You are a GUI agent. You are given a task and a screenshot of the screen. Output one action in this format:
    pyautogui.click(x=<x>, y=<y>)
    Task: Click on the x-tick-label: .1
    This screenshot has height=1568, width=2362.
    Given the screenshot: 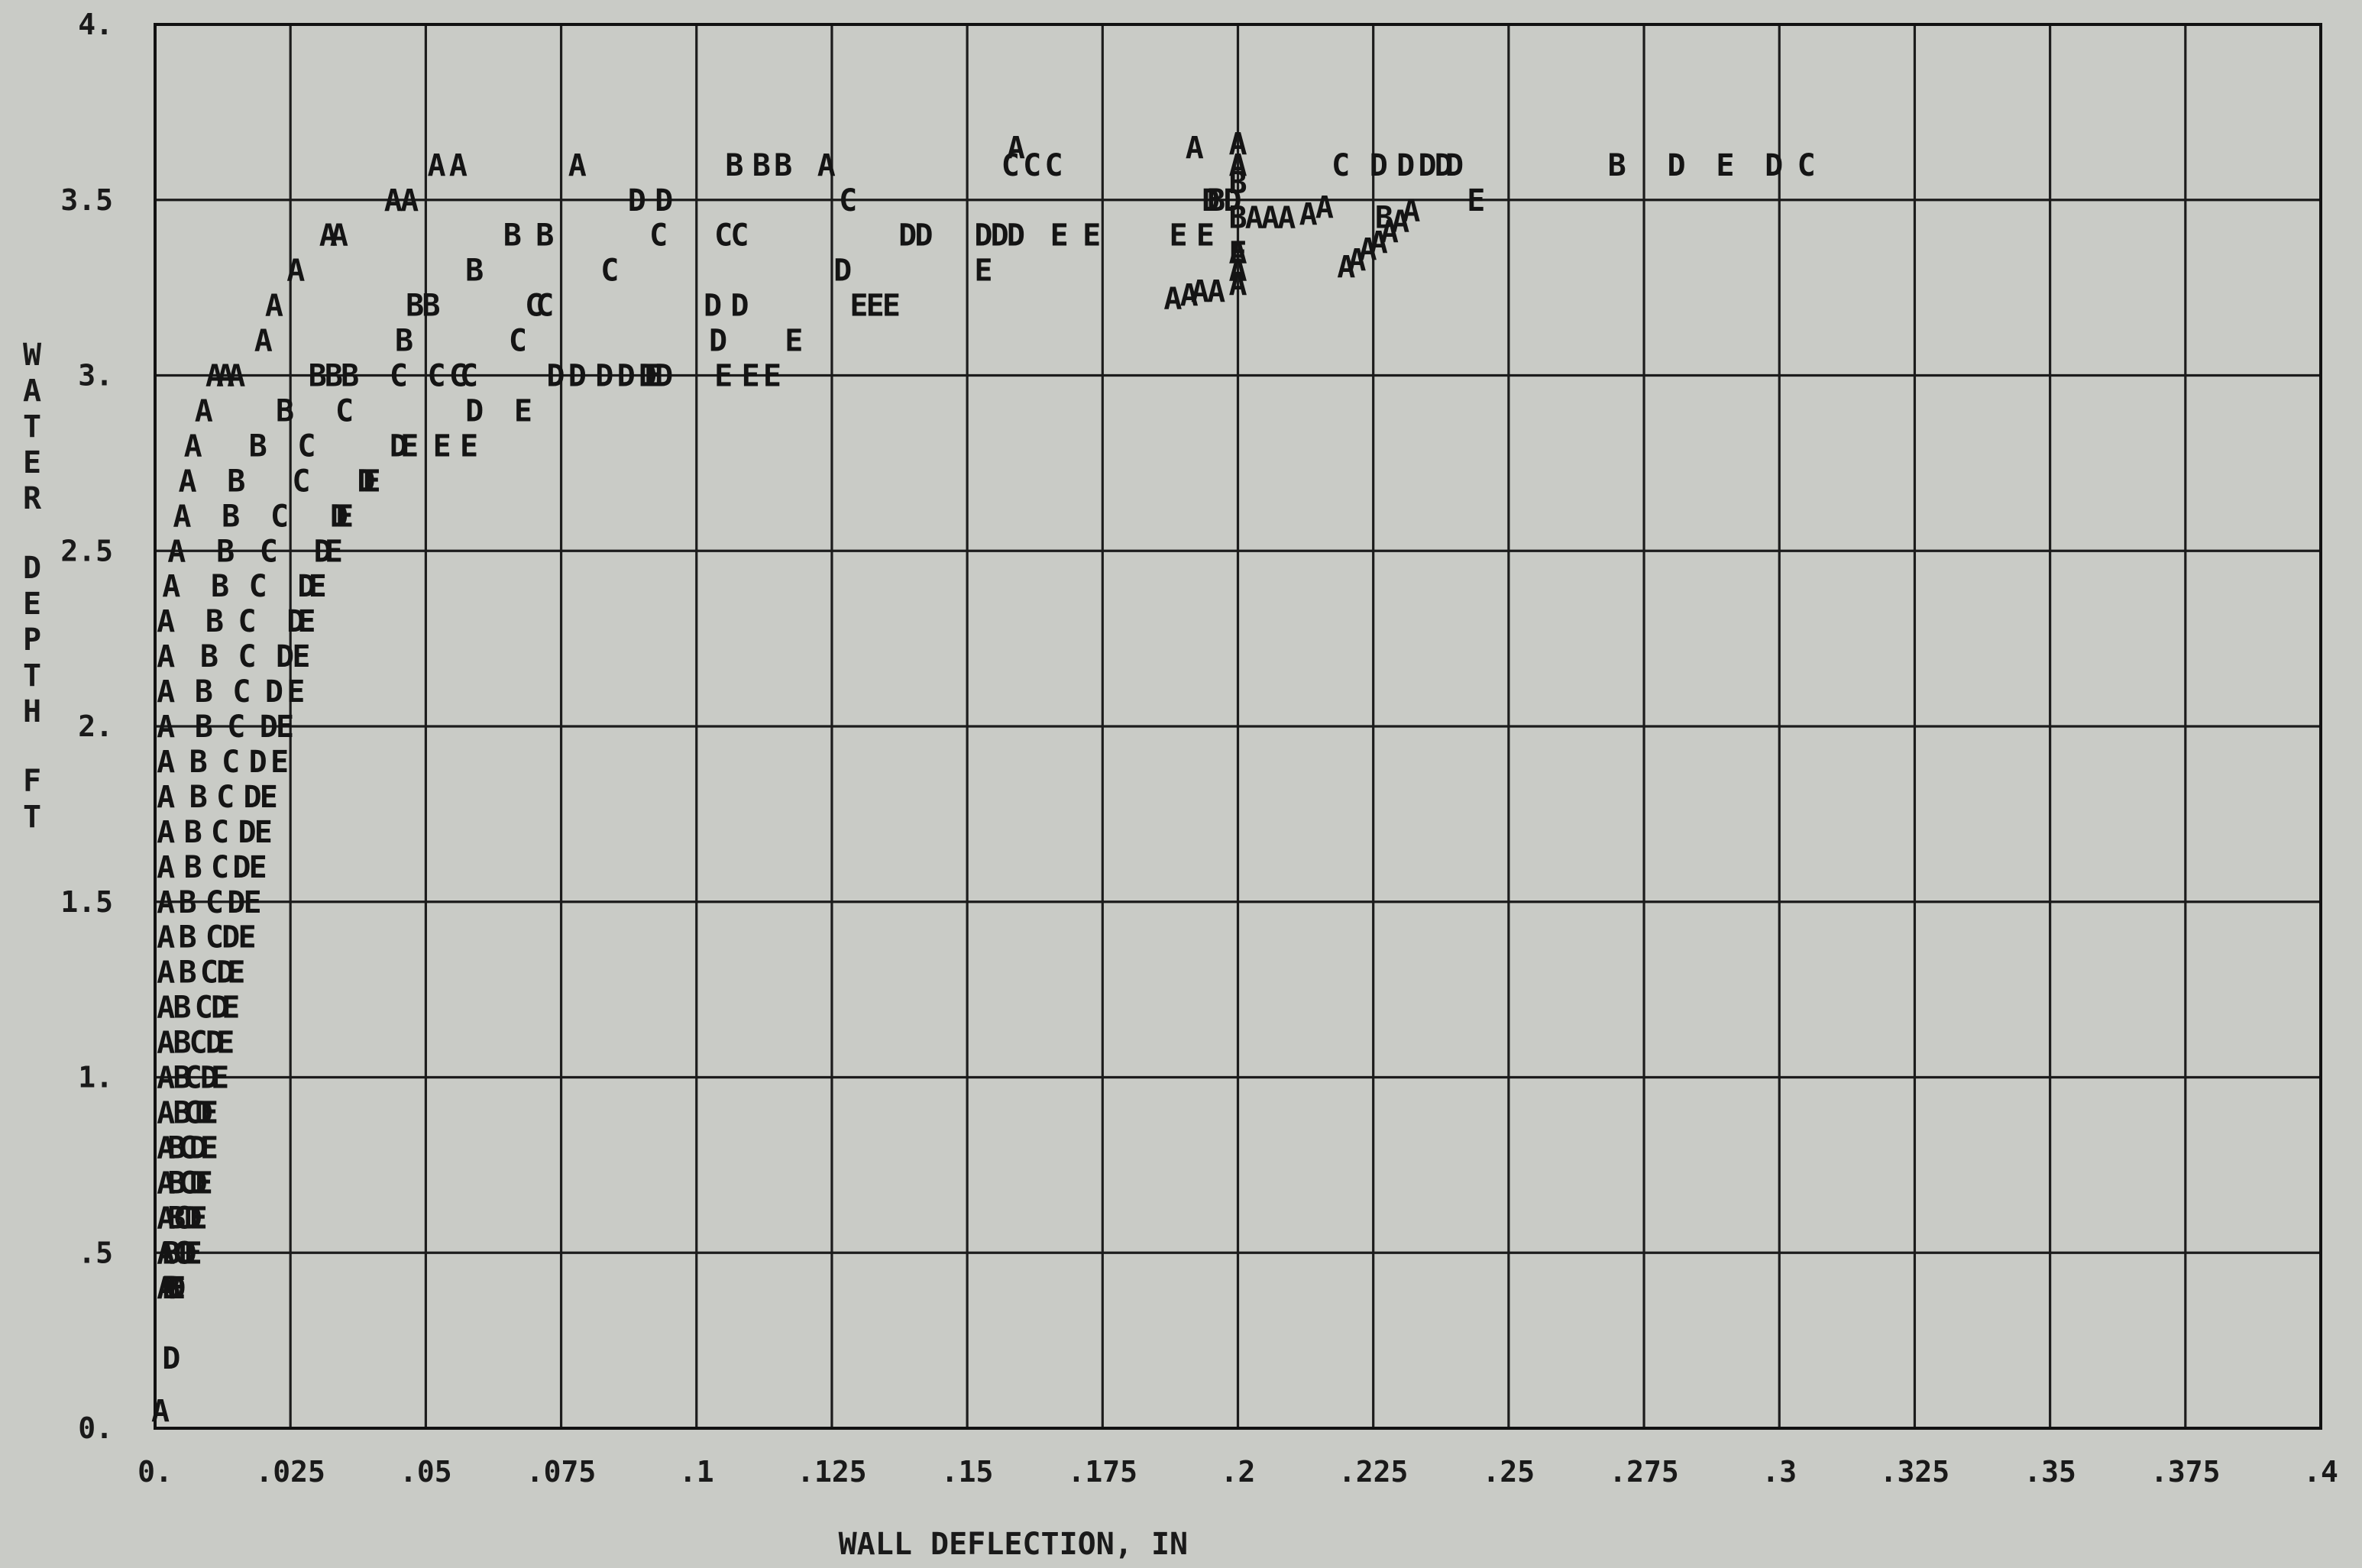 What is the action you would take?
    pyautogui.click(x=696, y=1472)
    